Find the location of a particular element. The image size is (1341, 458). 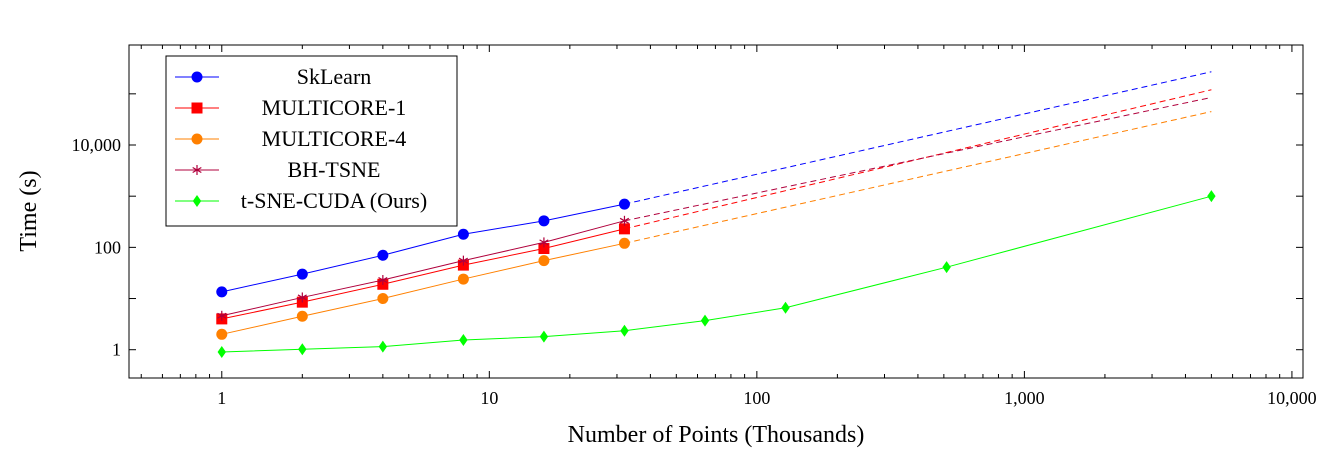

legend-box is located at coordinates (311, 141).